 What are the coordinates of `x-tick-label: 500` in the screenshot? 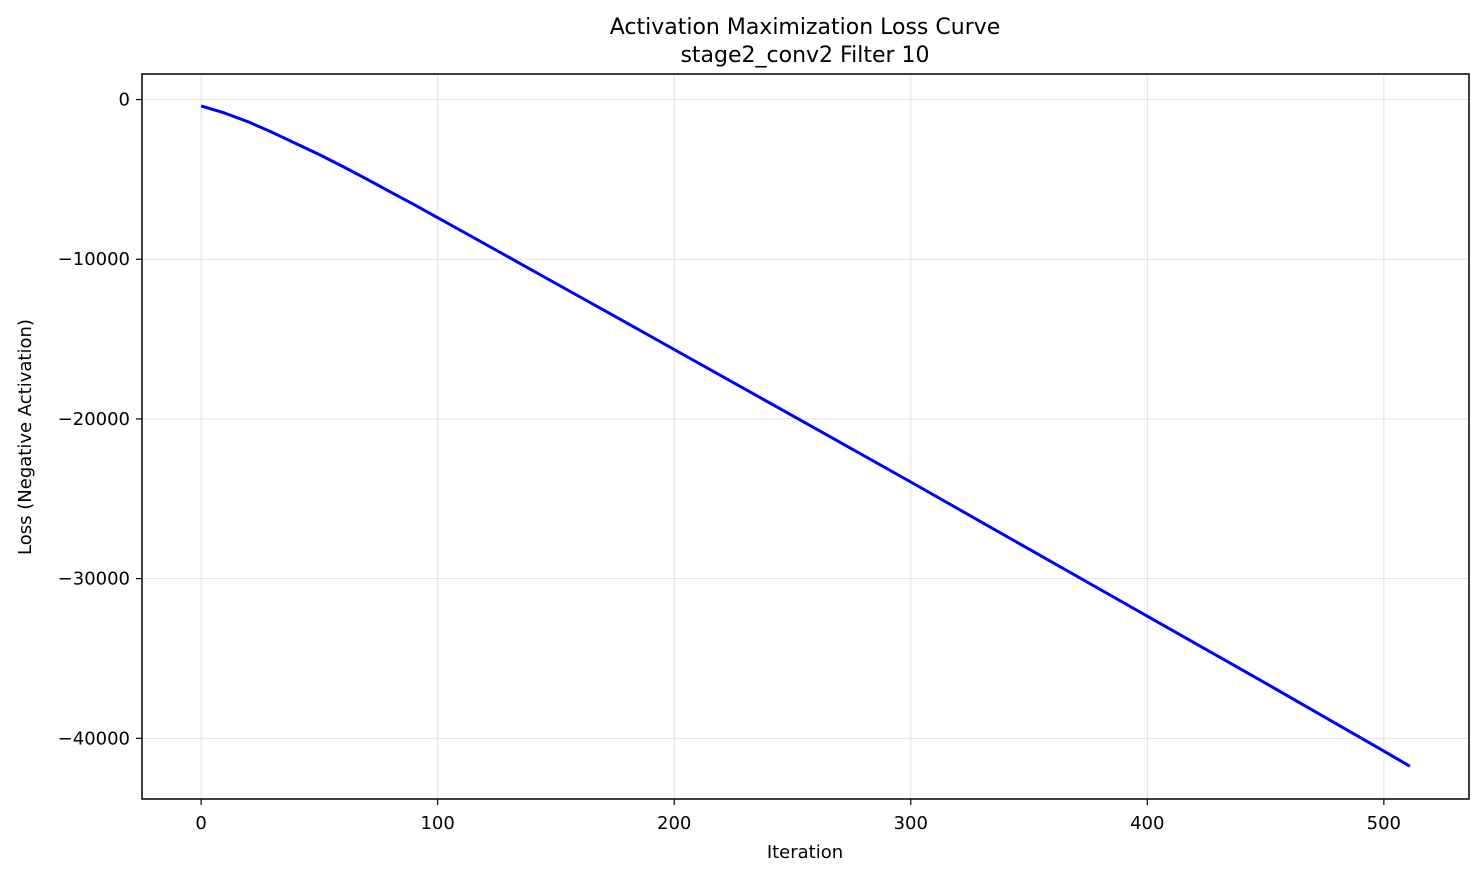 It's located at (1384, 823).